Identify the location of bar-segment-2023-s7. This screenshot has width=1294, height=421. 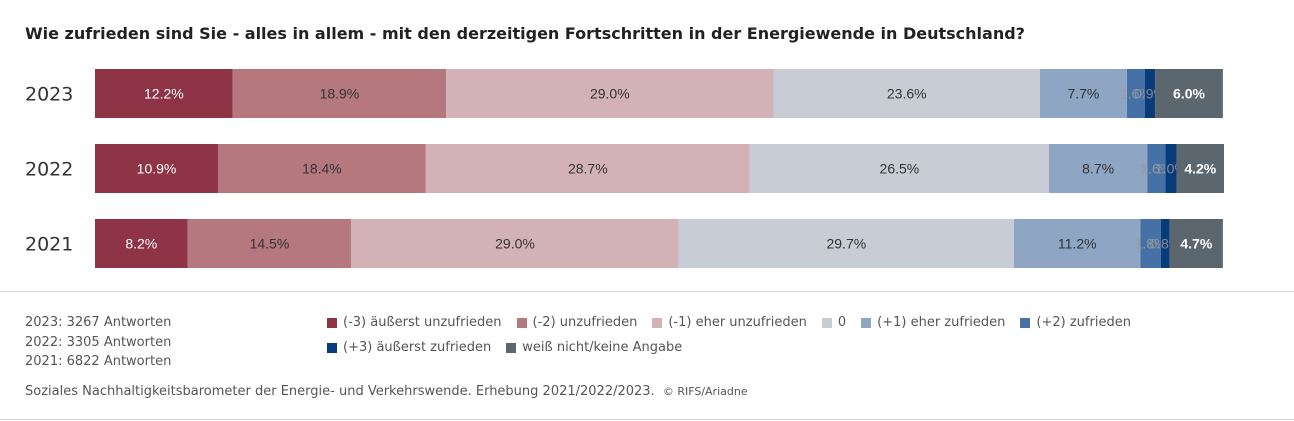
(1189, 93).